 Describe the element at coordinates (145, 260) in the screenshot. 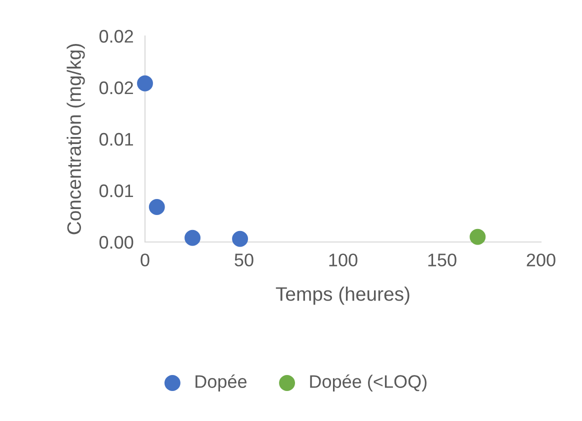

I see `x-tick-label: 0` at that location.